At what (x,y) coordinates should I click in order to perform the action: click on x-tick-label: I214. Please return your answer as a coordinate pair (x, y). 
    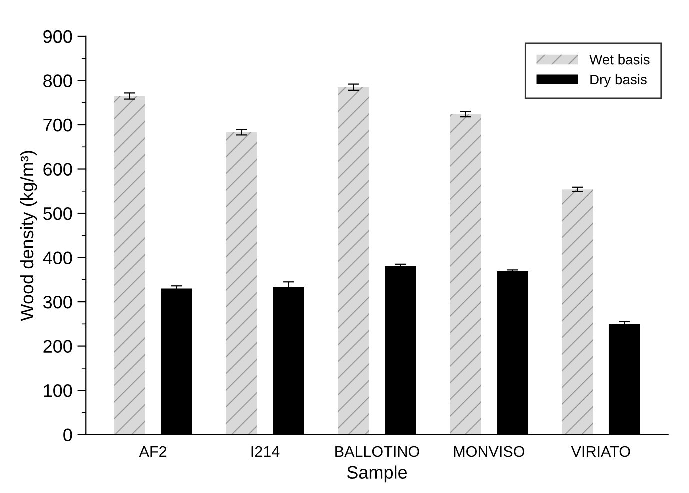
    Looking at the image, I should click on (266, 452).